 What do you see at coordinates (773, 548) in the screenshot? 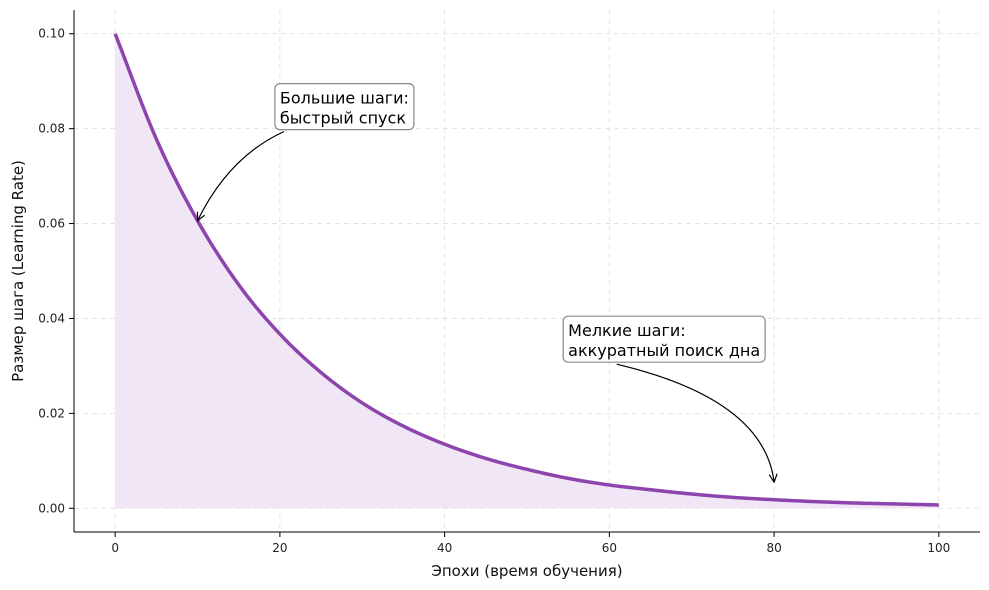
I see `x-tick-label-4: 80` at bounding box center [773, 548].